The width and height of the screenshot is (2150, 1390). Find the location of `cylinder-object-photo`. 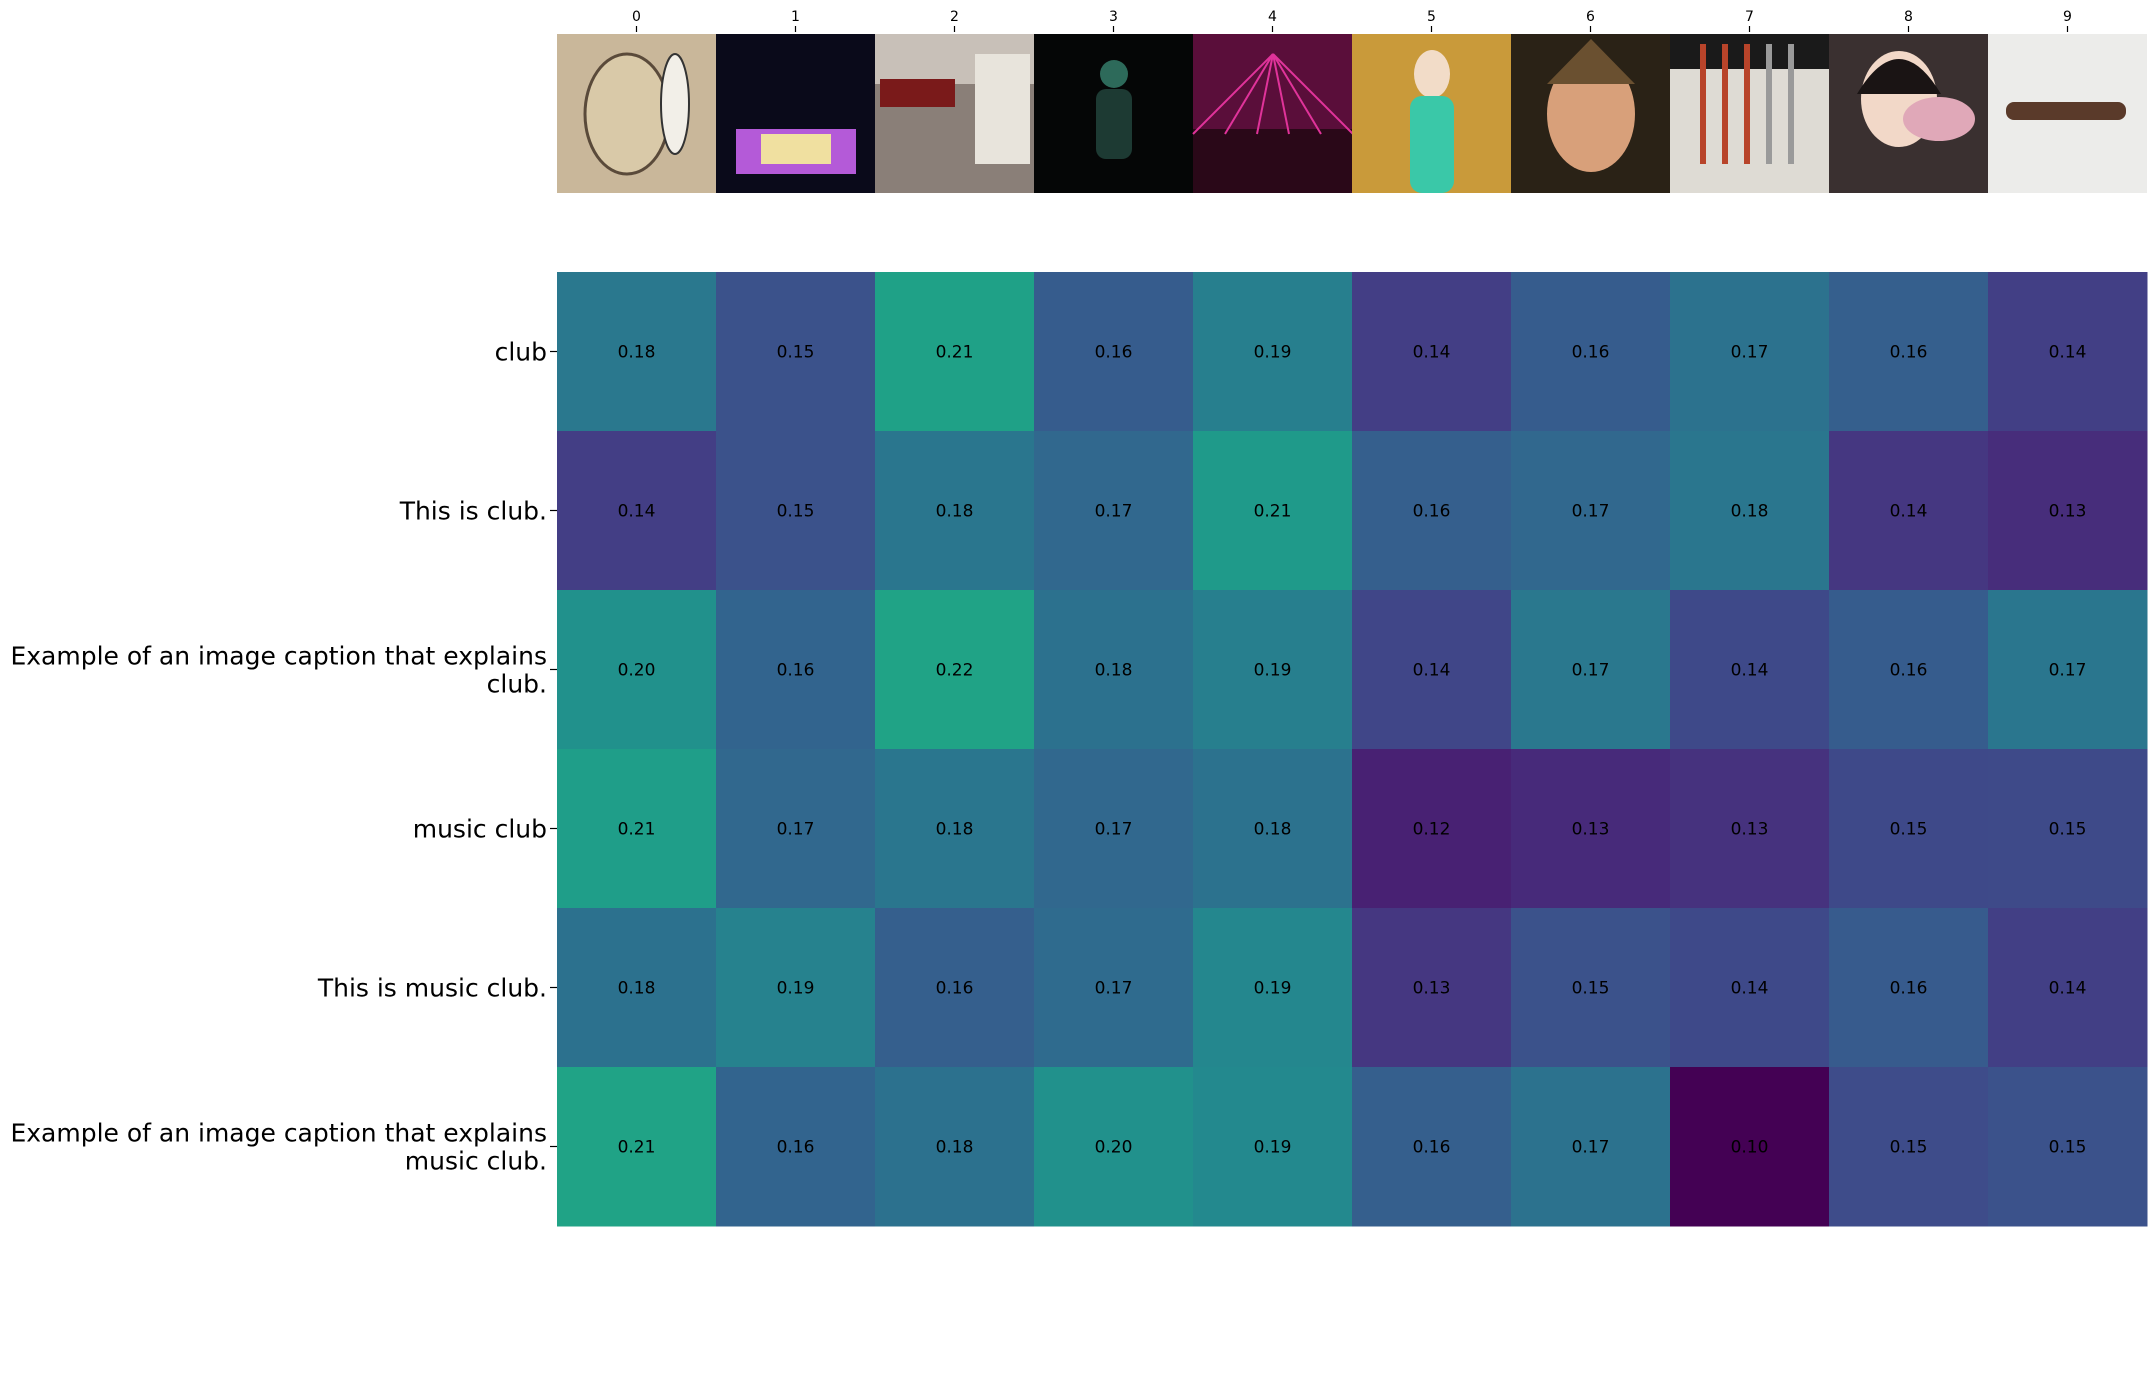

cylinder-object-photo is located at coordinates (2067, 113).